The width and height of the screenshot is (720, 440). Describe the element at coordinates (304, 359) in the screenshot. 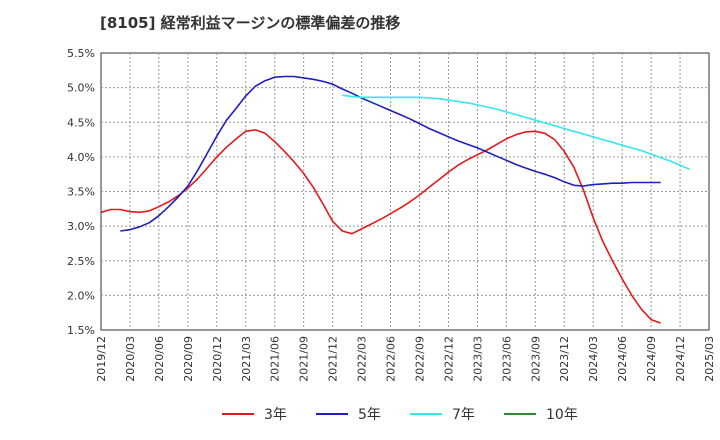

I see `x-tick-label: 2021/09` at that location.